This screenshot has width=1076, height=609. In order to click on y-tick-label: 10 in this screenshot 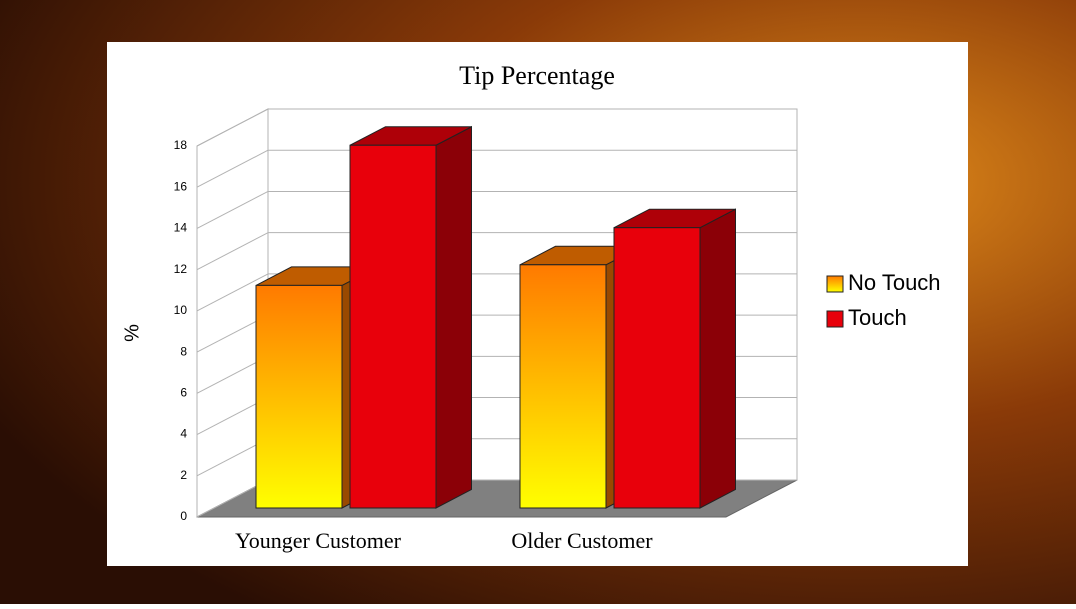, I will do `click(181, 310)`.